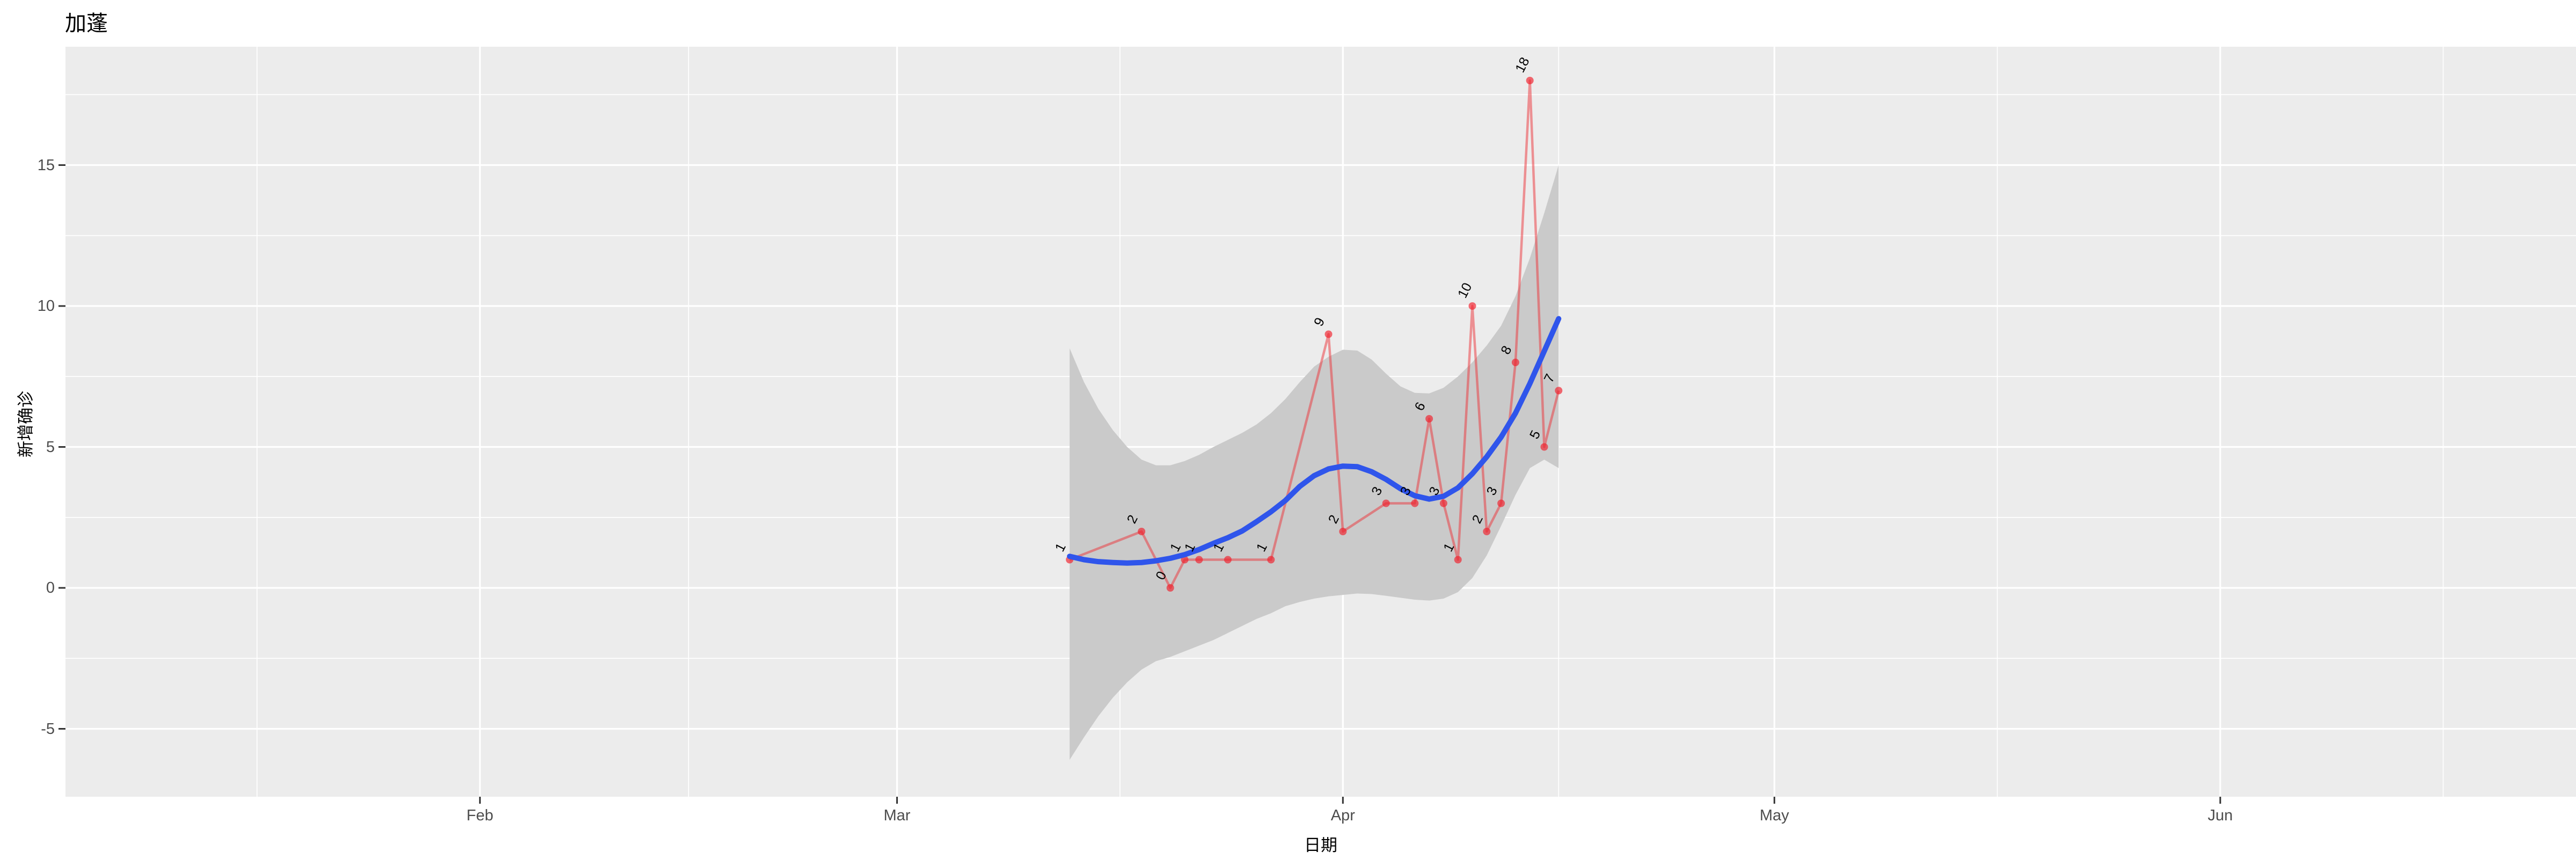 This screenshot has width=2576, height=859. What do you see at coordinates (50, 447) in the screenshot?
I see `y-tick-label-5: 5` at bounding box center [50, 447].